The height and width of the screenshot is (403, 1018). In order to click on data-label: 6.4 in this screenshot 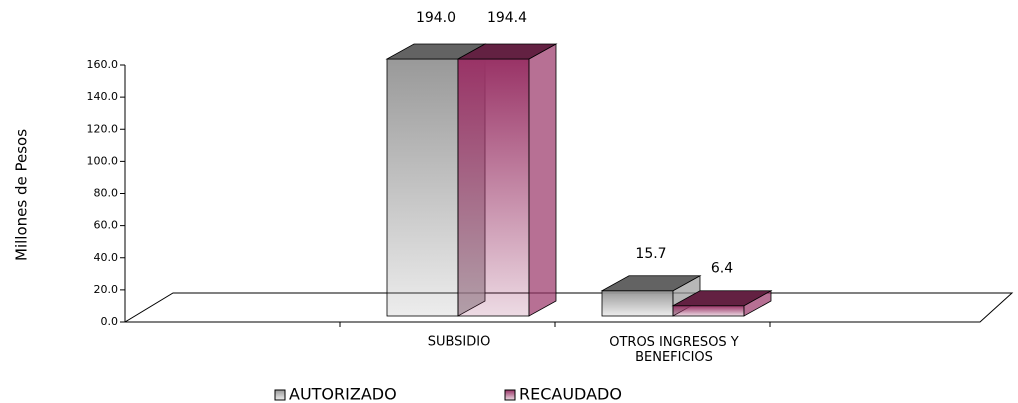, I will do `click(722, 269)`.